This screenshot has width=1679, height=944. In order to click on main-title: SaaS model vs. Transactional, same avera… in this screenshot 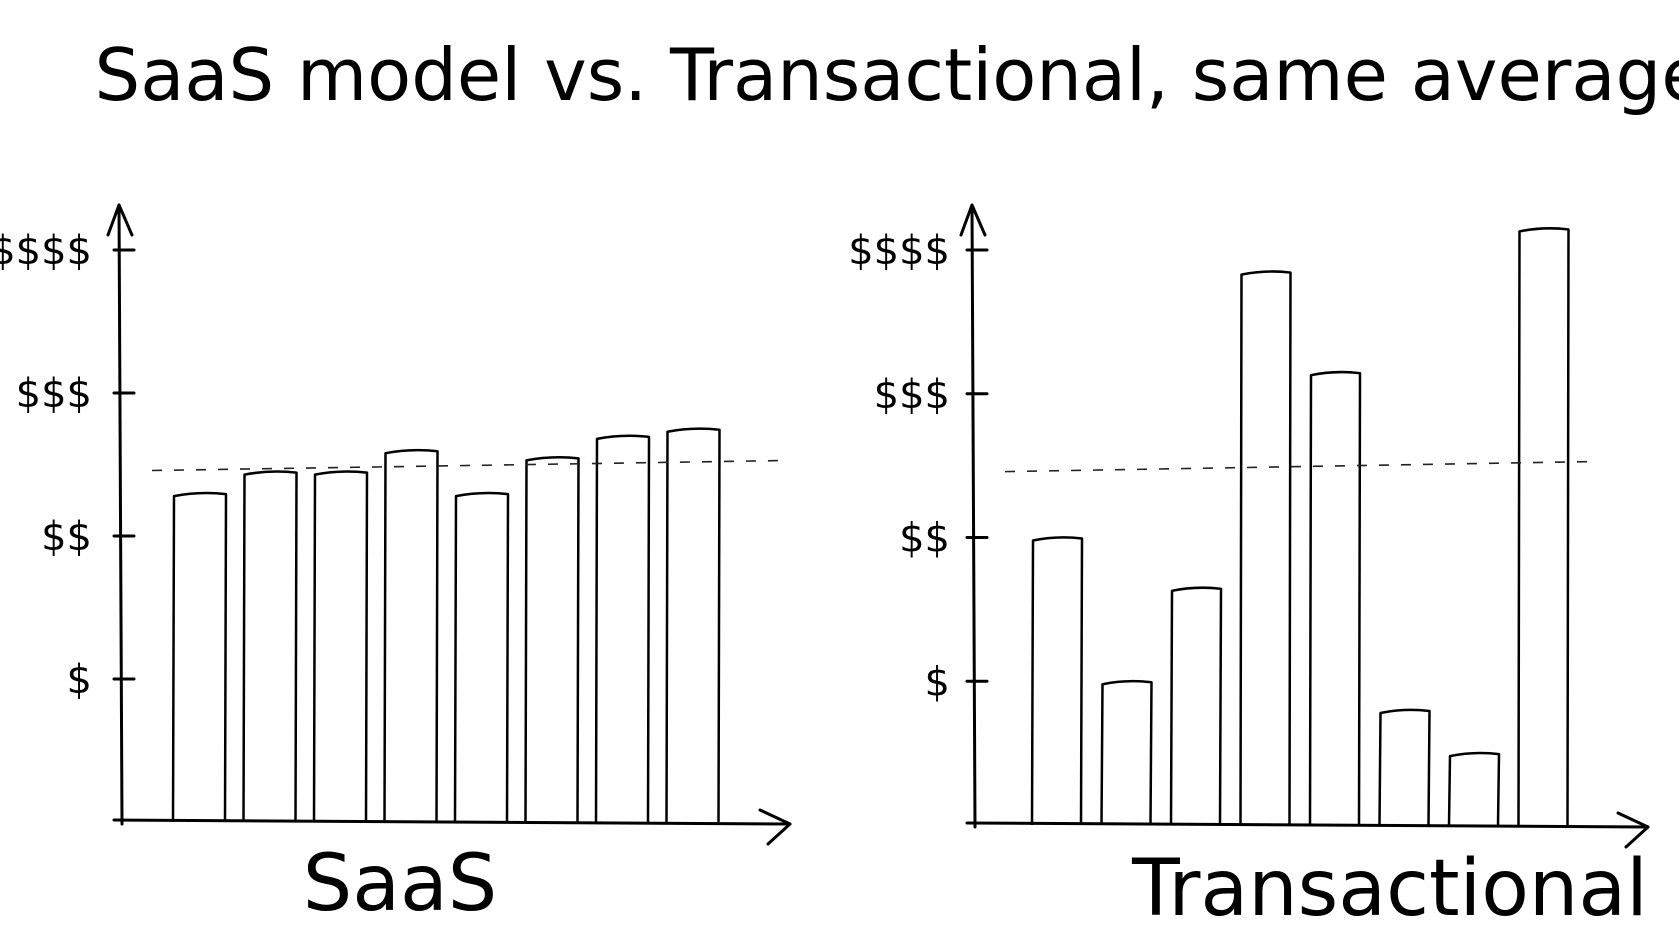, I will do `click(887, 75)`.